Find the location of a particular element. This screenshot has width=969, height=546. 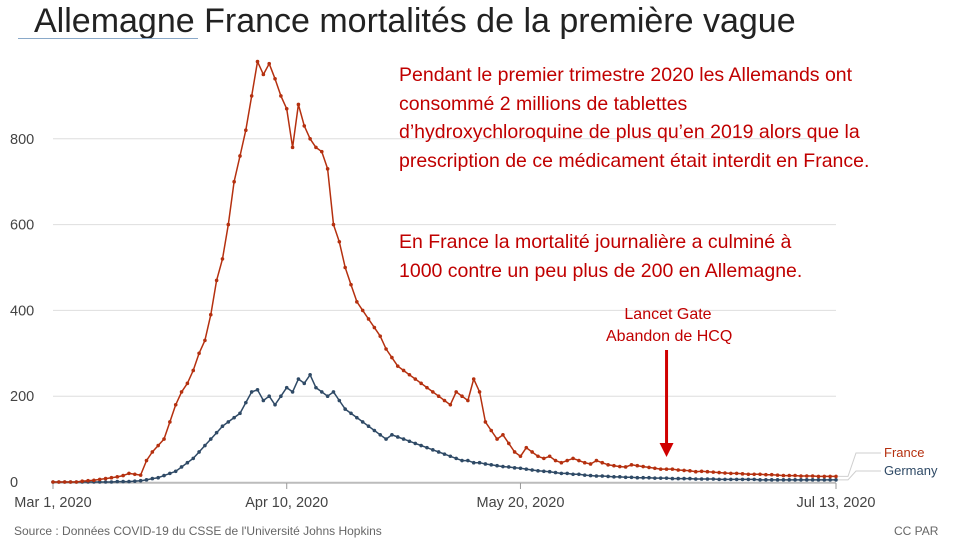

chart-legend: France Germany is located at coordinates (888, 463).